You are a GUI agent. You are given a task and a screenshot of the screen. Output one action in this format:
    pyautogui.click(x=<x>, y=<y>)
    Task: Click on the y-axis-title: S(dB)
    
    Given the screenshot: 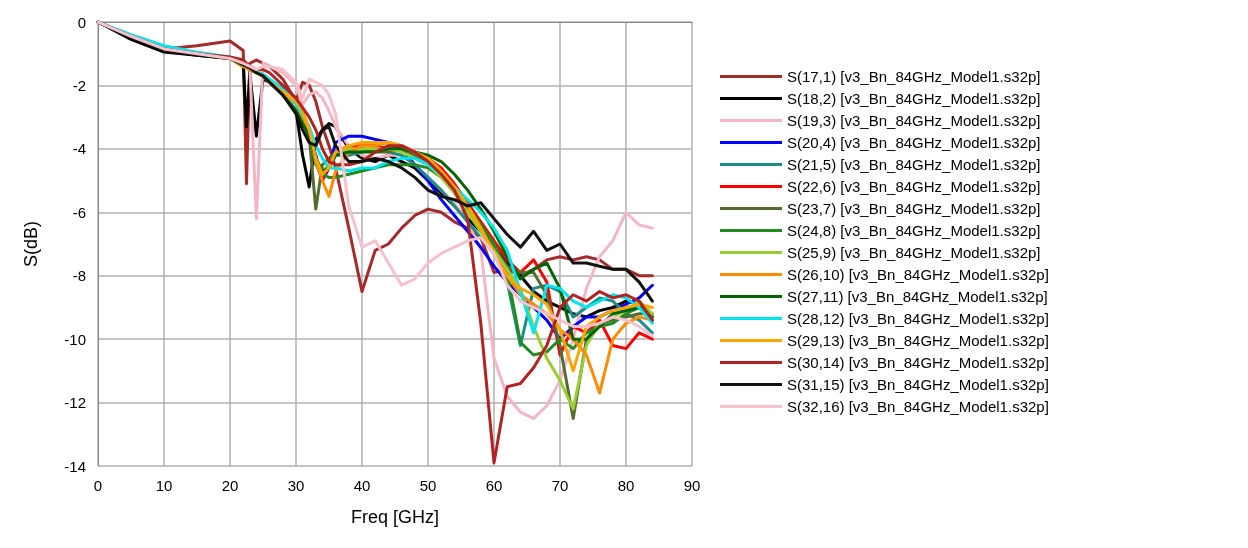 What is the action you would take?
    pyautogui.click(x=31, y=244)
    